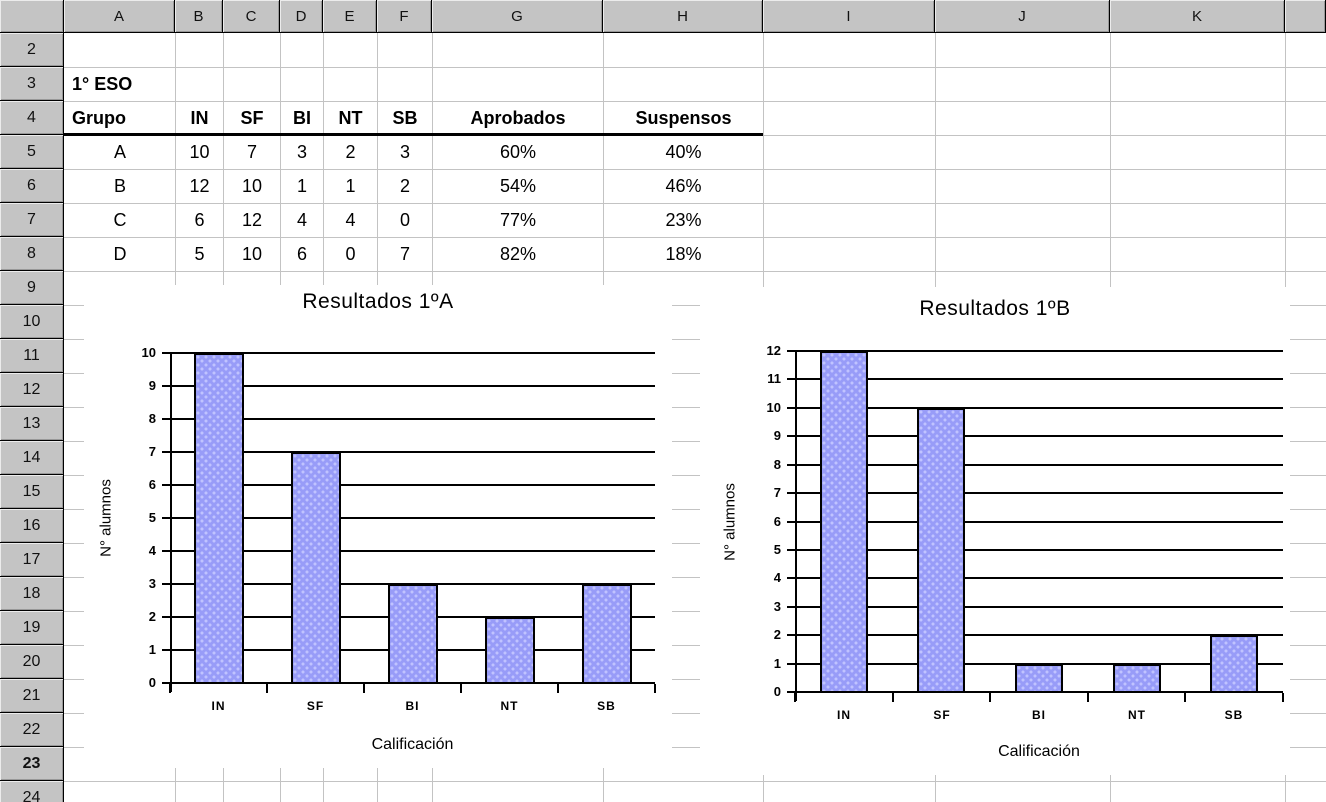 This screenshot has height=802, width=1326. What do you see at coordinates (32, 16) in the screenshot?
I see `select-all-corner` at bounding box center [32, 16].